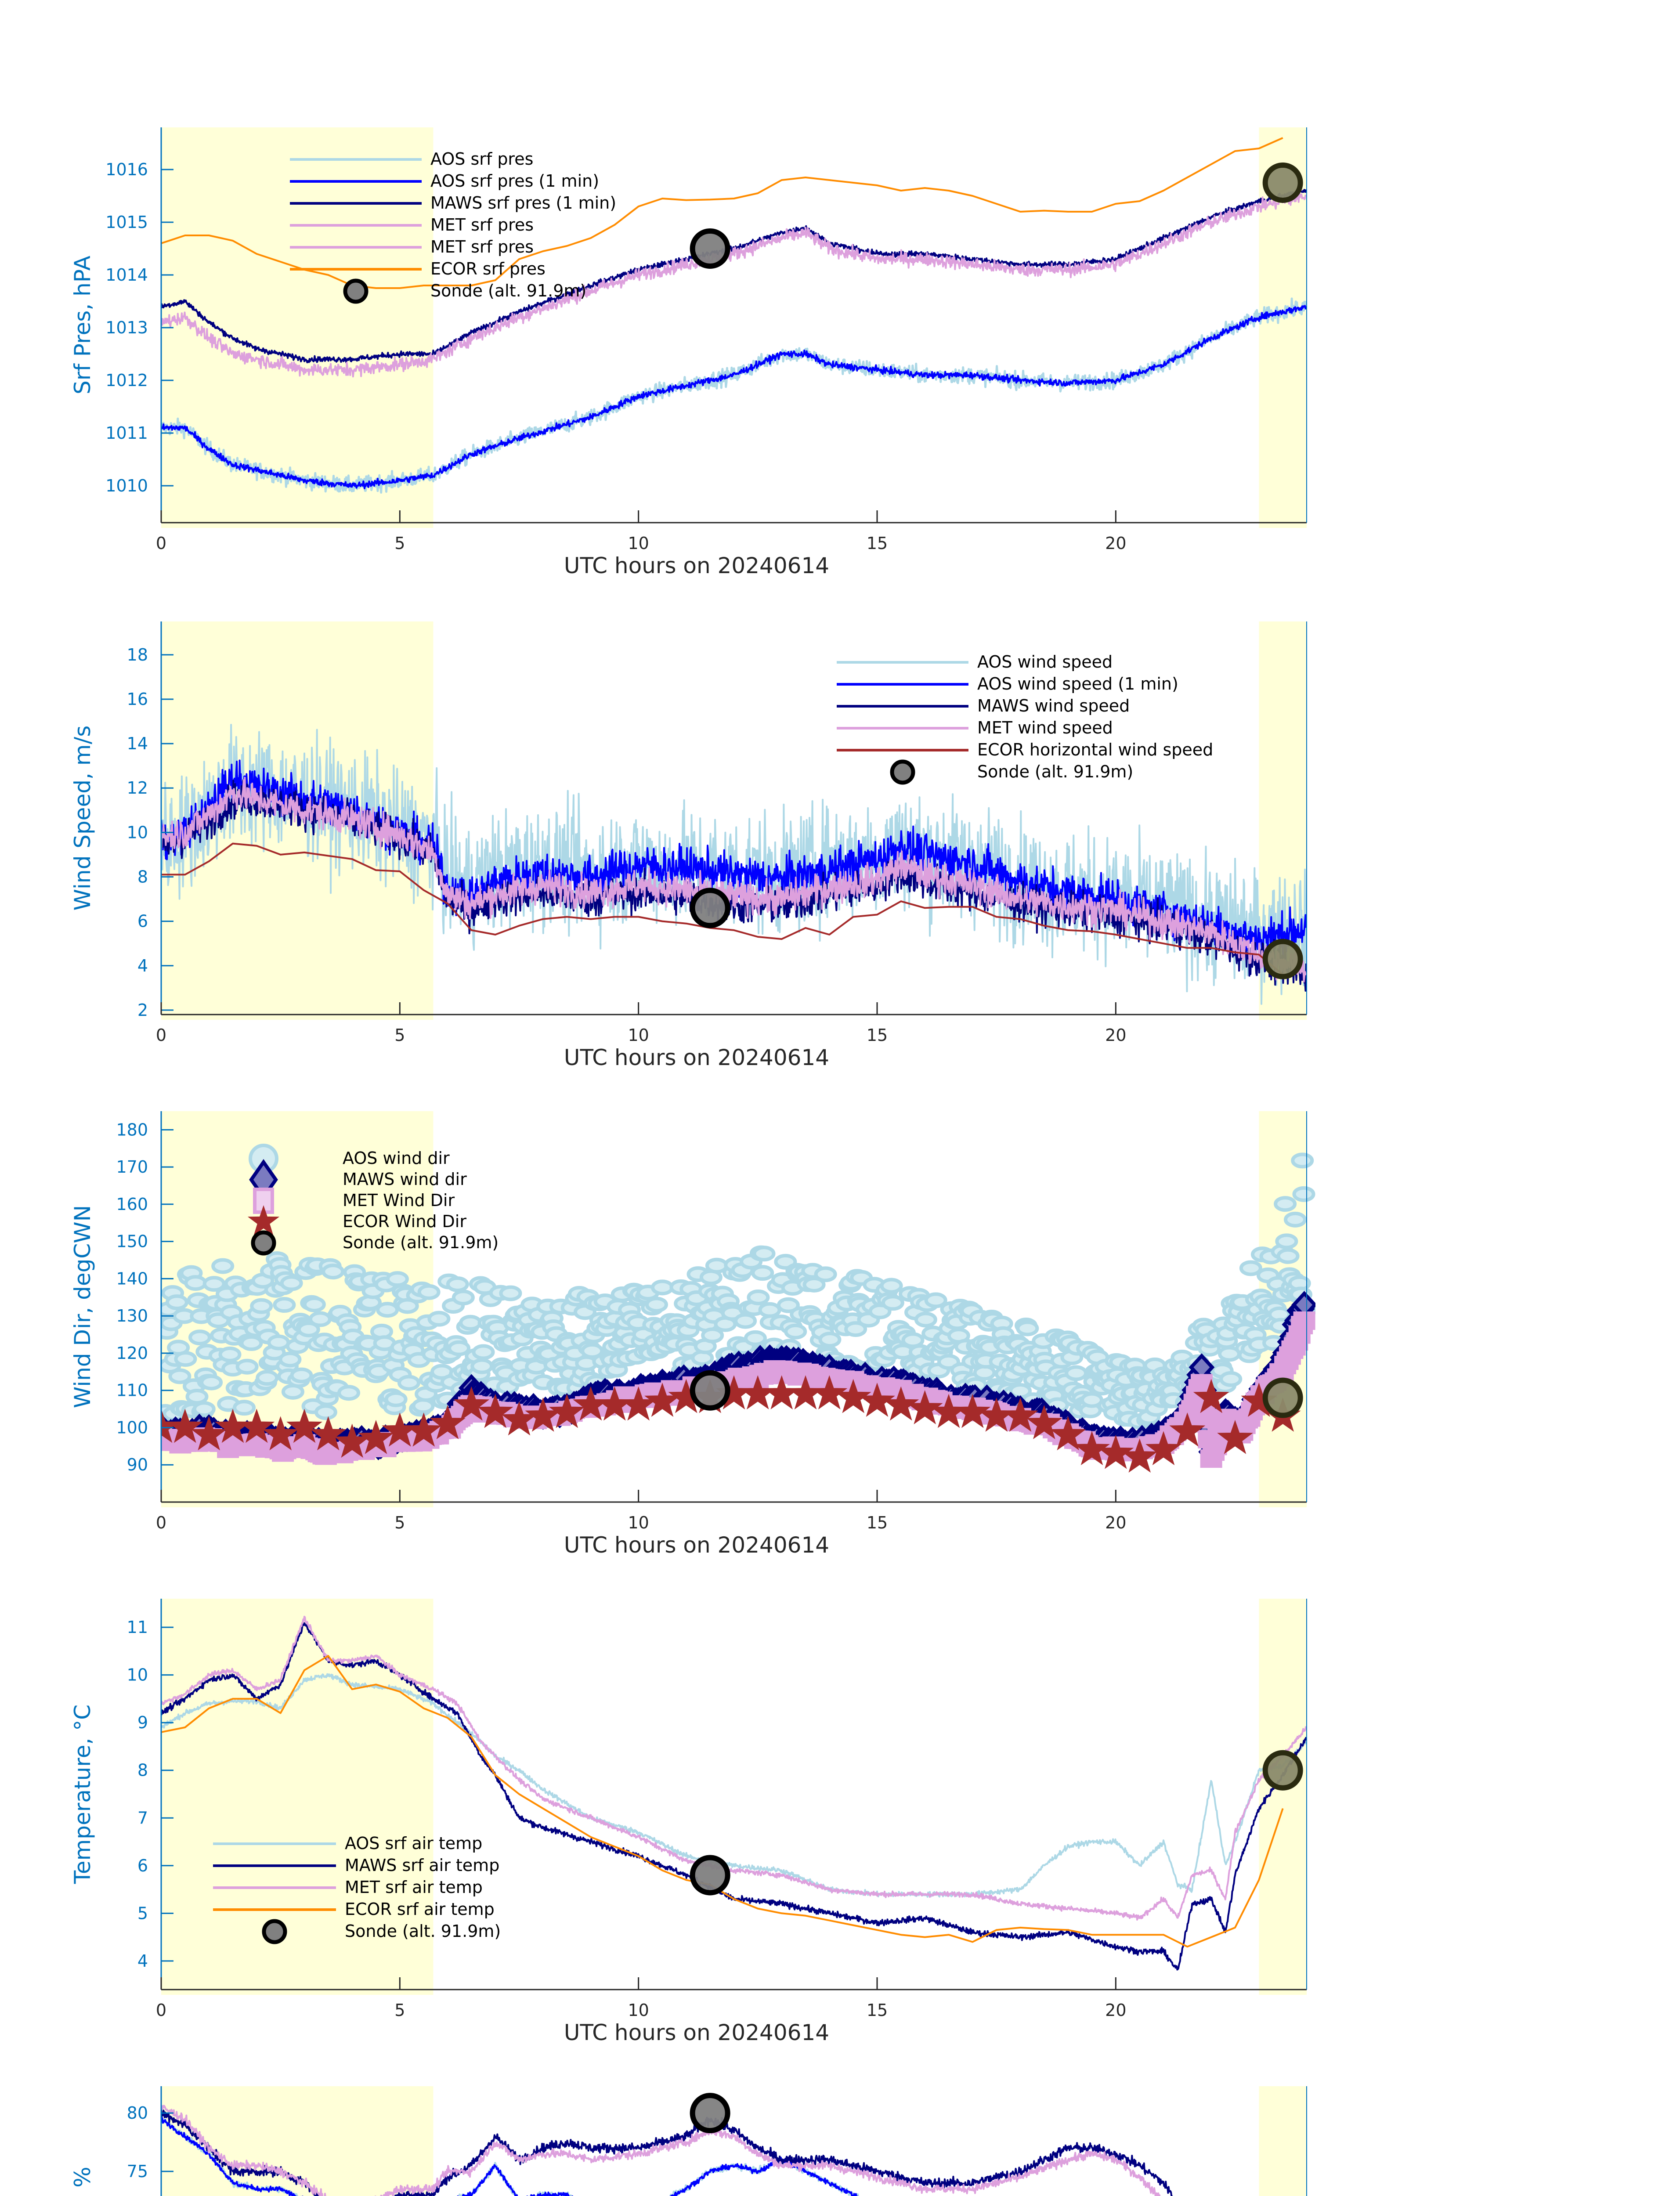 Image resolution: width=1680 pixels, height=2196 pixels. What do you see at coordinates (1055, 771) in the screenshot?
I see `legend-label: Sonde (alt. 91.9m)` at bounding box center [1055, 771].